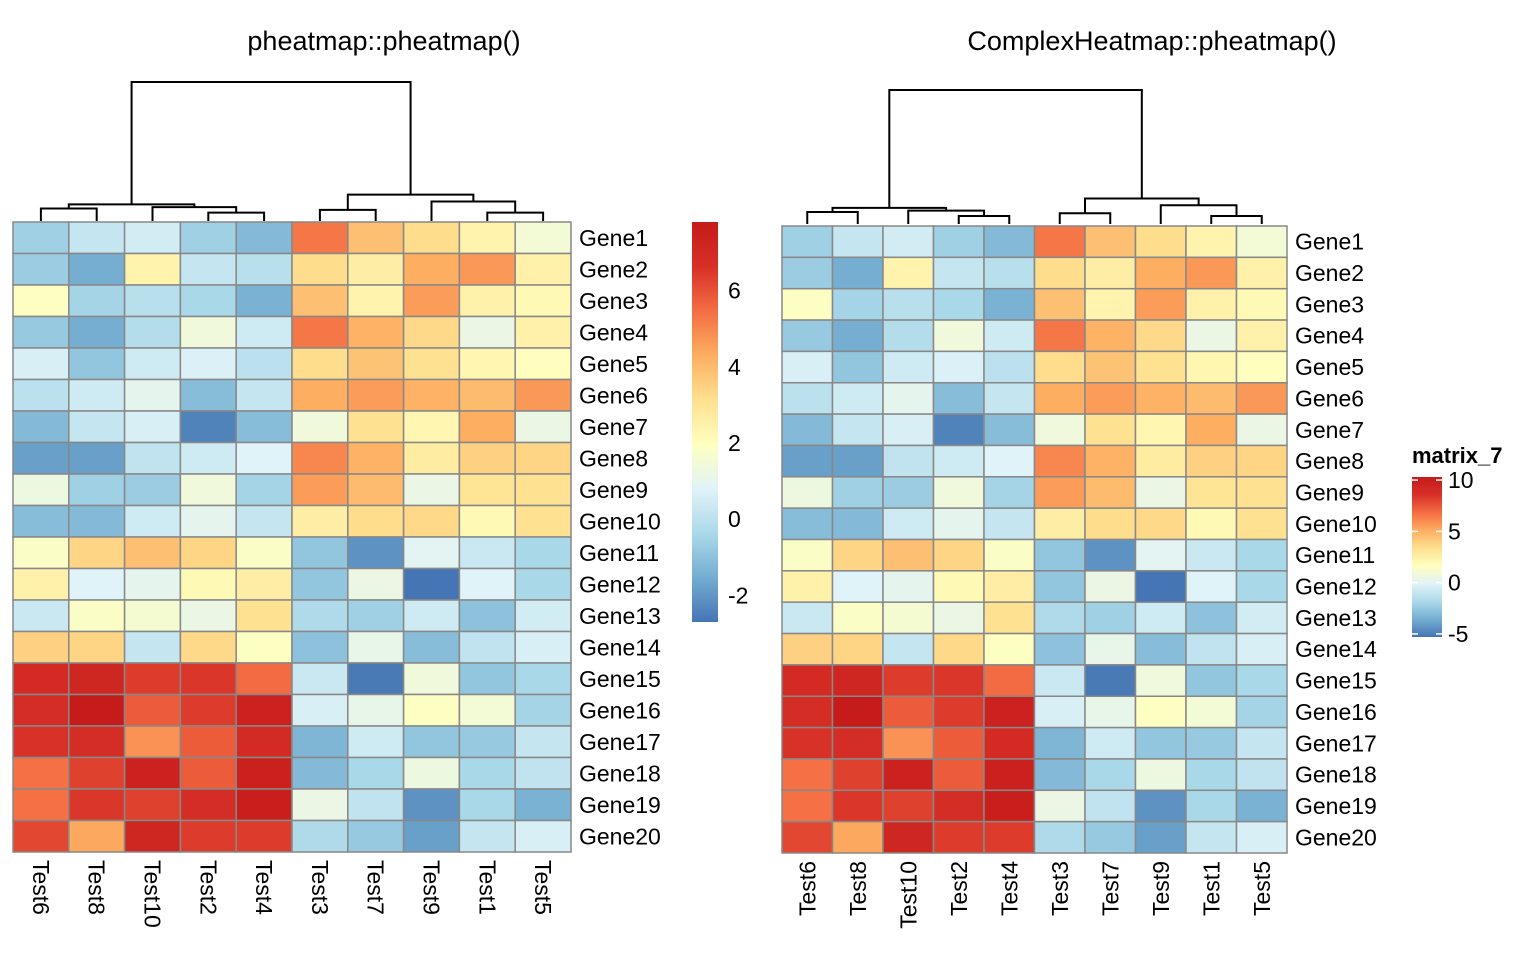 The width and height of the screenshot is (1536, 960). What do you see at coordinates (1336, 775) in the screenshot?
I see `row-label: Gene18` at bounding box center [1336, 775].